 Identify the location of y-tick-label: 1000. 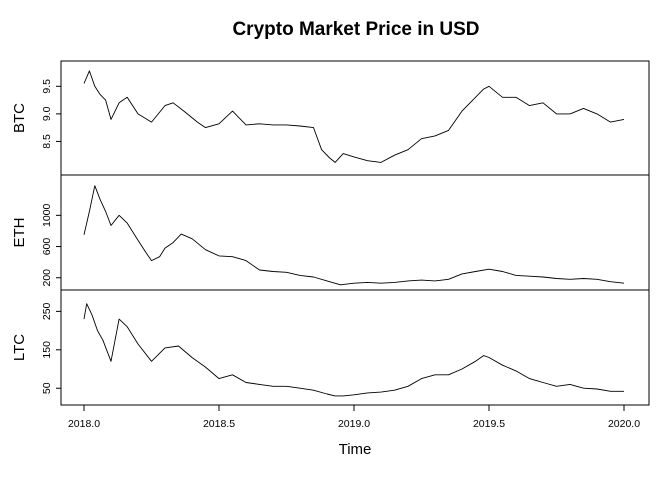
(47, 215).